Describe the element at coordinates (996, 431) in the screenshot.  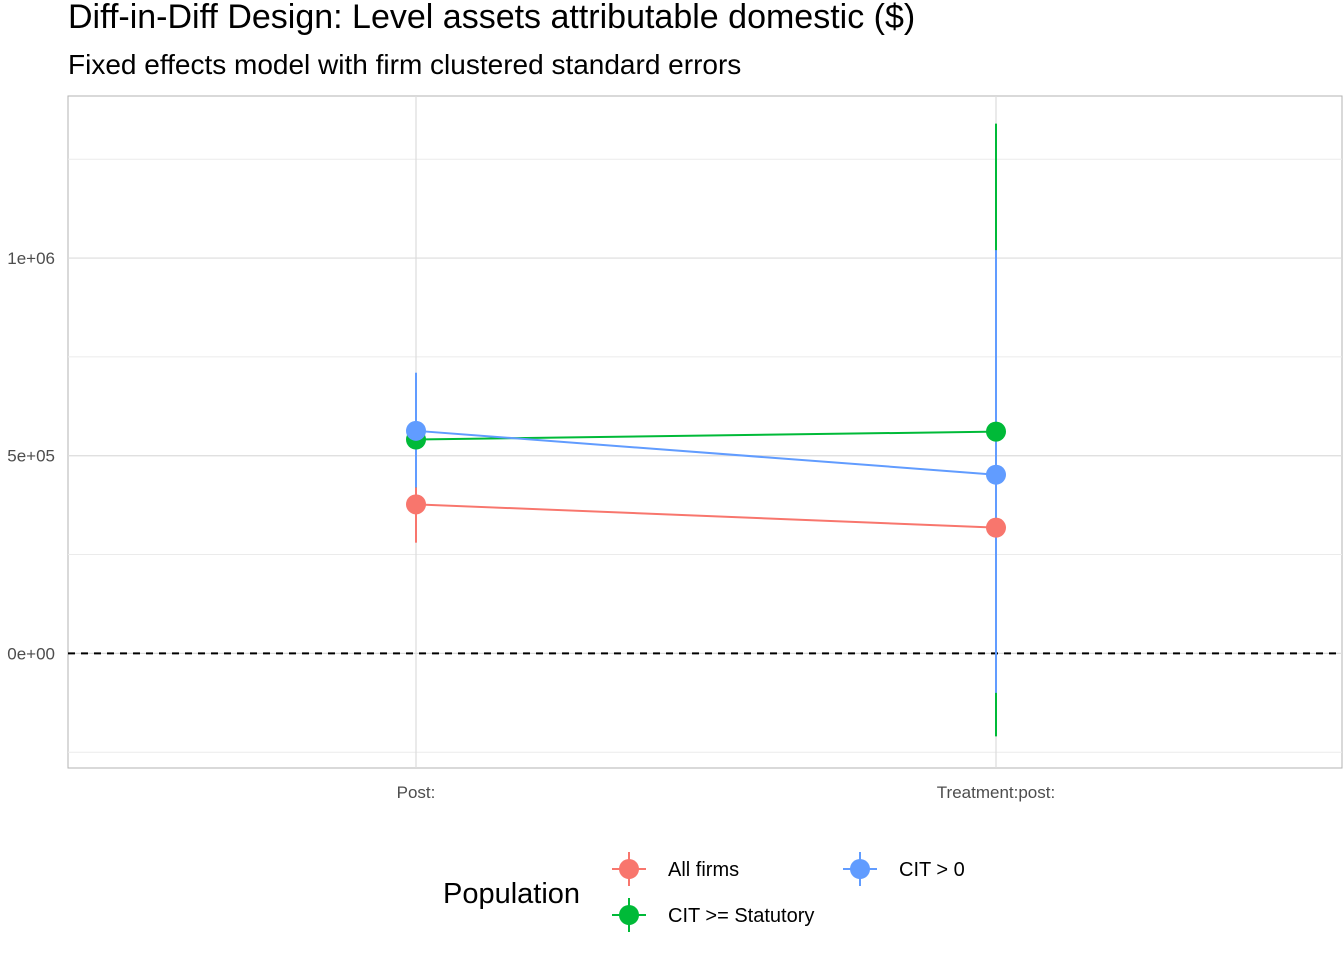
I see `point-cit-statutory` at that location.